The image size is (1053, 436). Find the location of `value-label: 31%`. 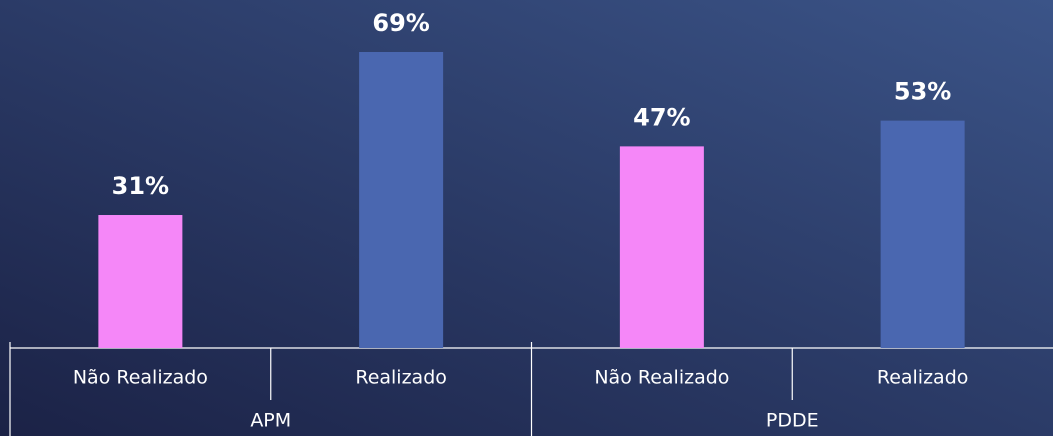

value-label: 31% is located at coordinates (140, 186).